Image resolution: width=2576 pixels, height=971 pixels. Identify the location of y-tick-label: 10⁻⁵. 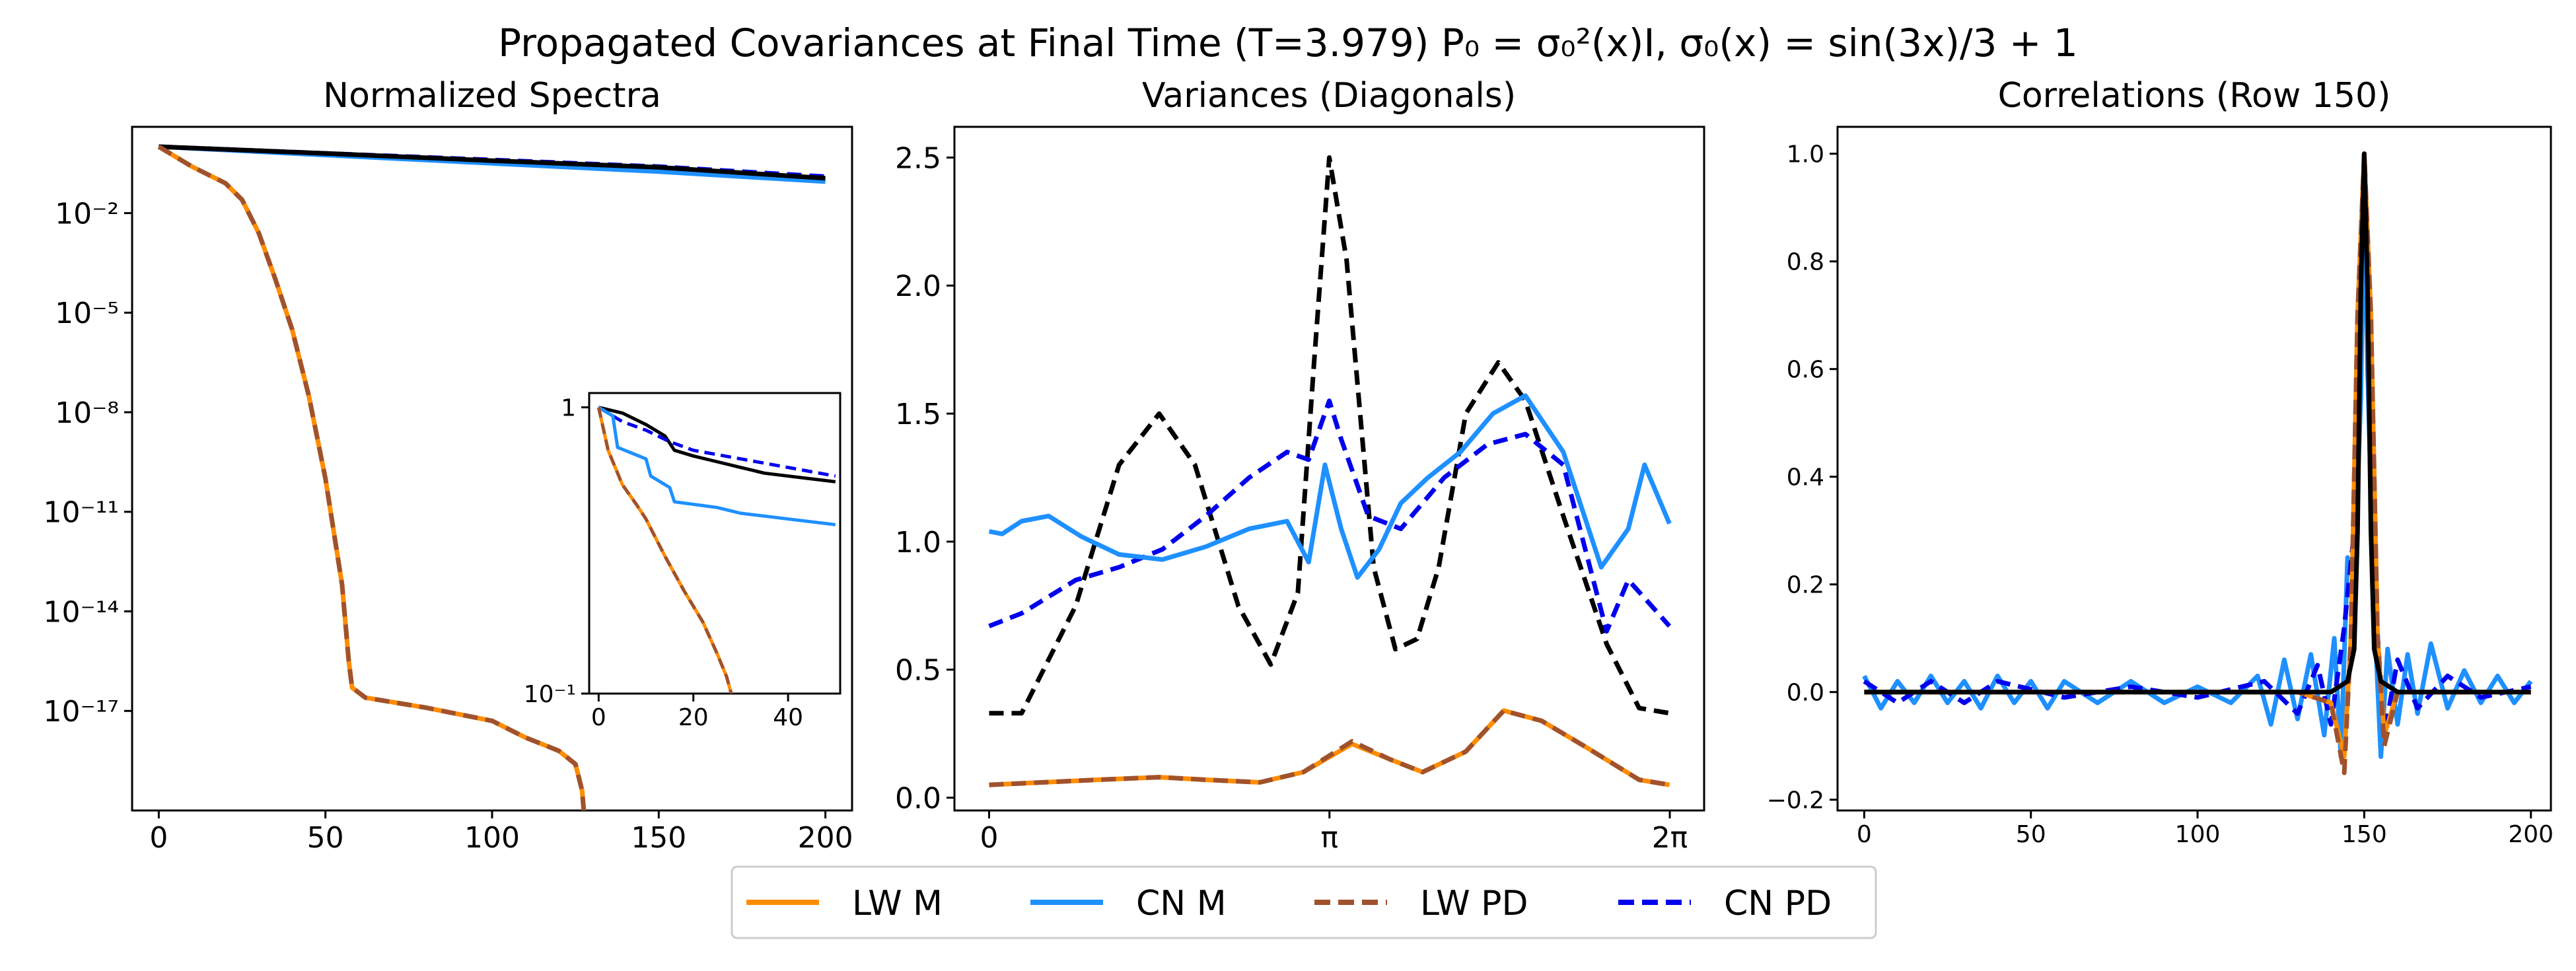
(87, 313).